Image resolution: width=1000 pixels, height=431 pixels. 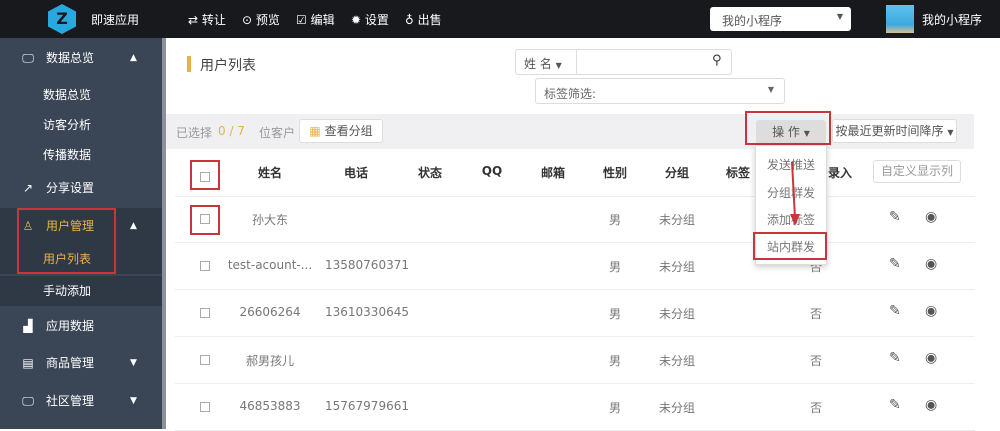 I want to click on search-field-select: 姓 名 ▼, so click(x=543, y=63).